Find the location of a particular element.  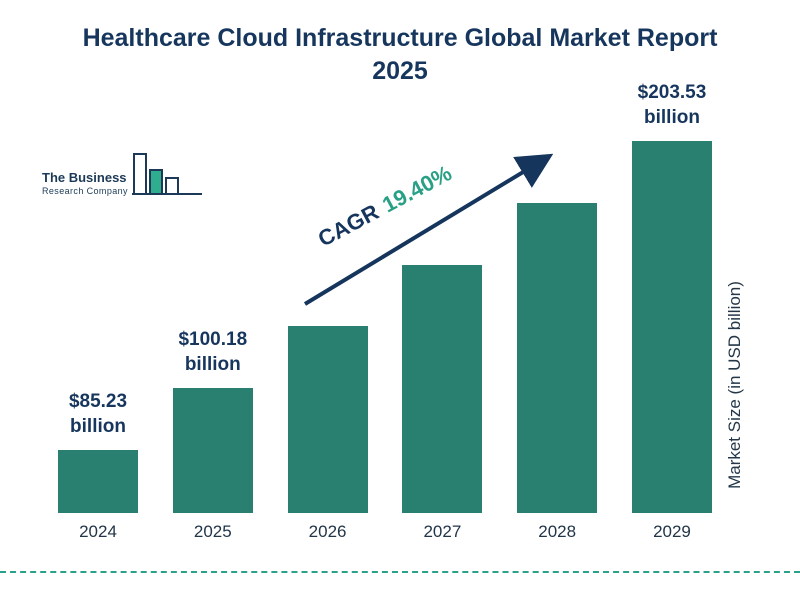

trend-arrow is located at coordinates (428, 229).